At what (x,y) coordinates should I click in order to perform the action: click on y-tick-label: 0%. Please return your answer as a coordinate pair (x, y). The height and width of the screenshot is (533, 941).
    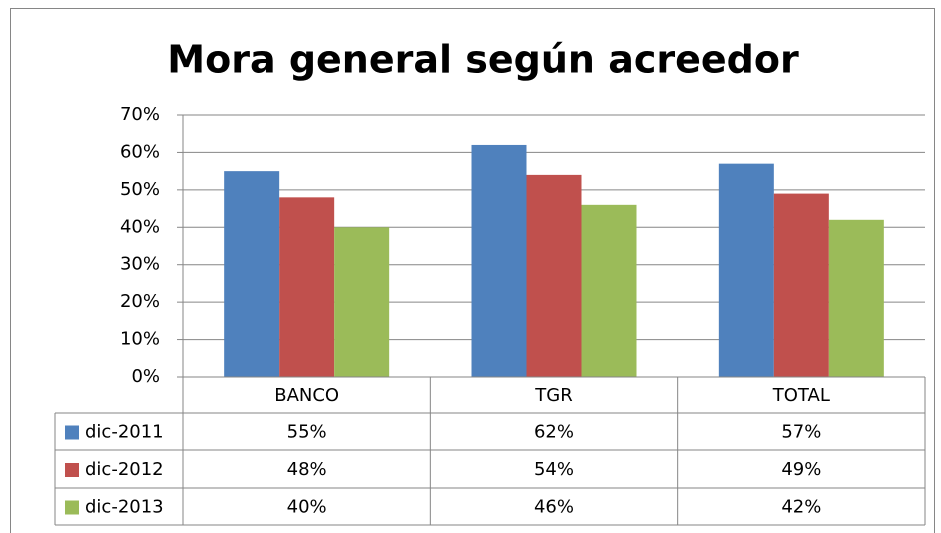
    Looking at the image, I should click on (145, 376).